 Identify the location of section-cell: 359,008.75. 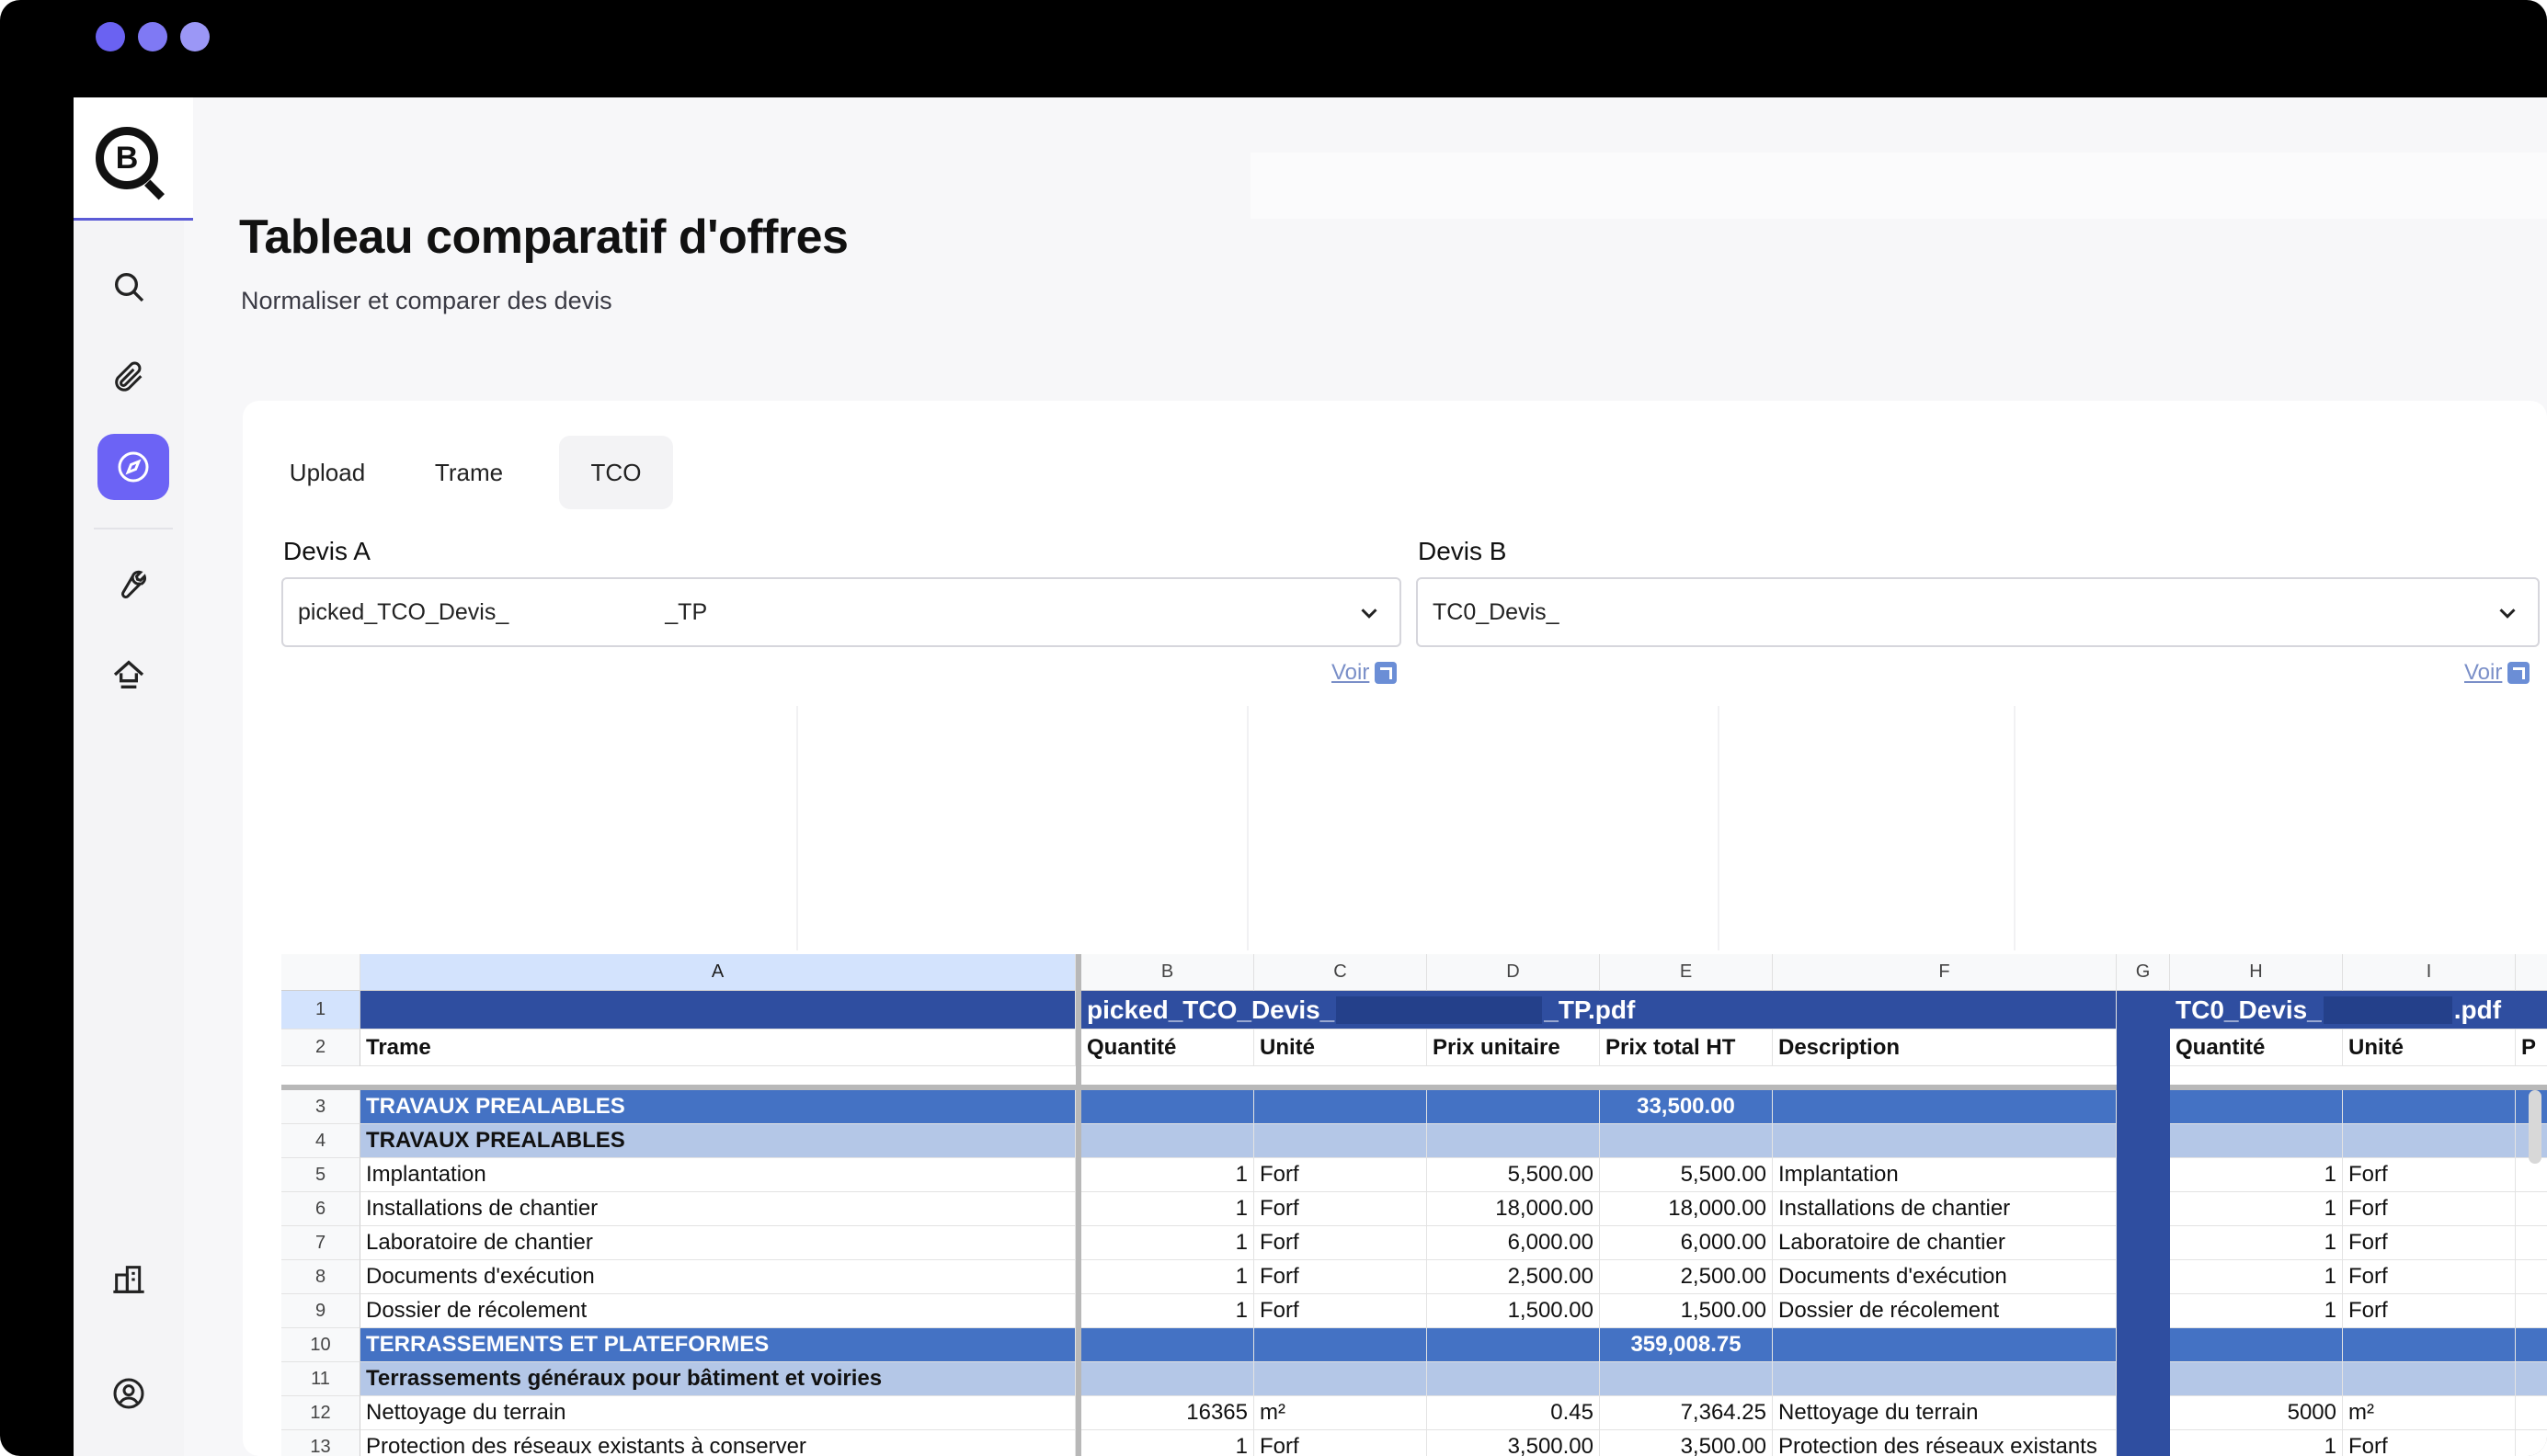
(1687, 1345).